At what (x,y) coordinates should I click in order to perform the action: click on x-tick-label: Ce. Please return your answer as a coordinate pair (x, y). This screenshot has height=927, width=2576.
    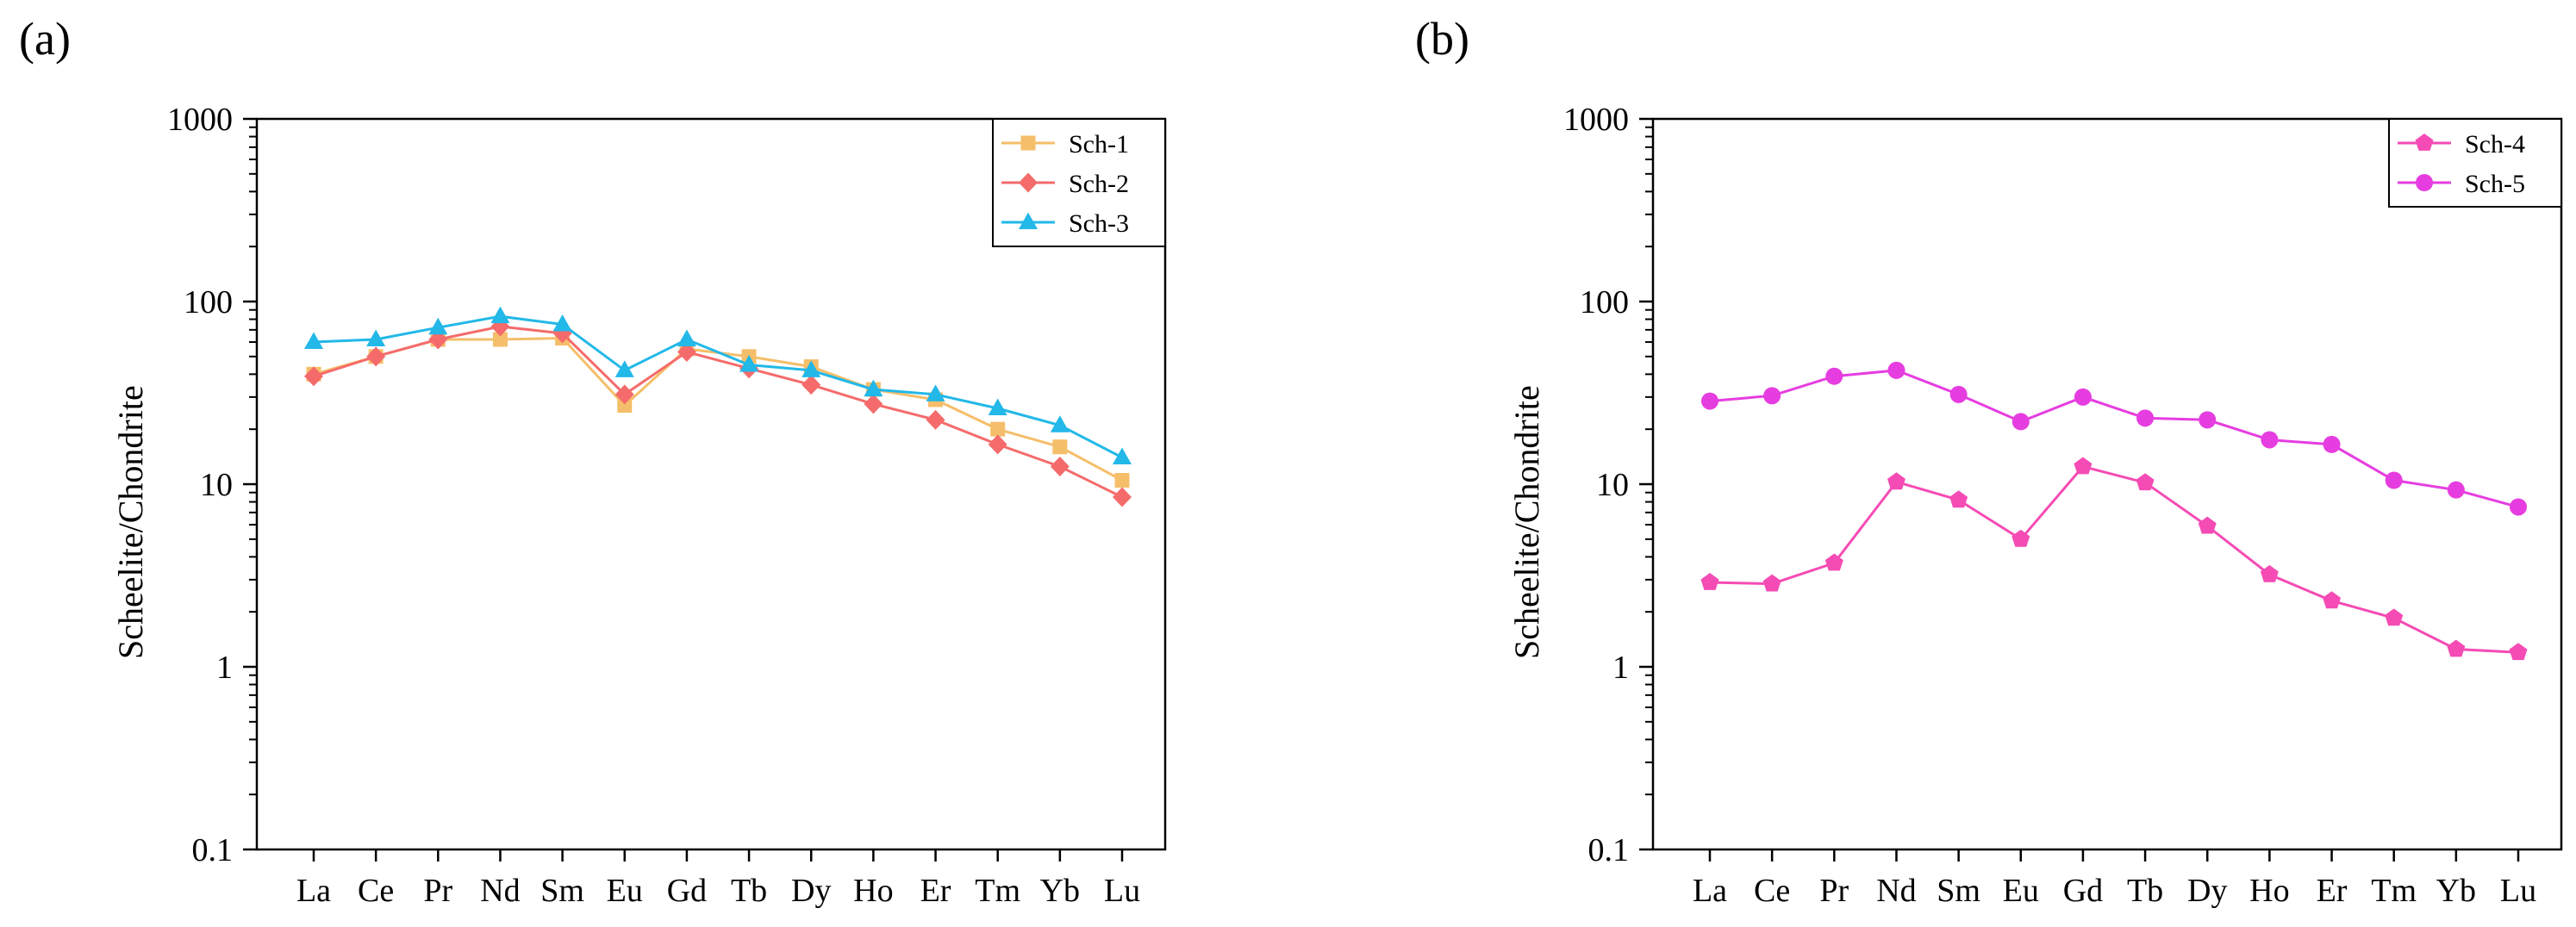
    Looking at the image, I should click on (1772, 891).